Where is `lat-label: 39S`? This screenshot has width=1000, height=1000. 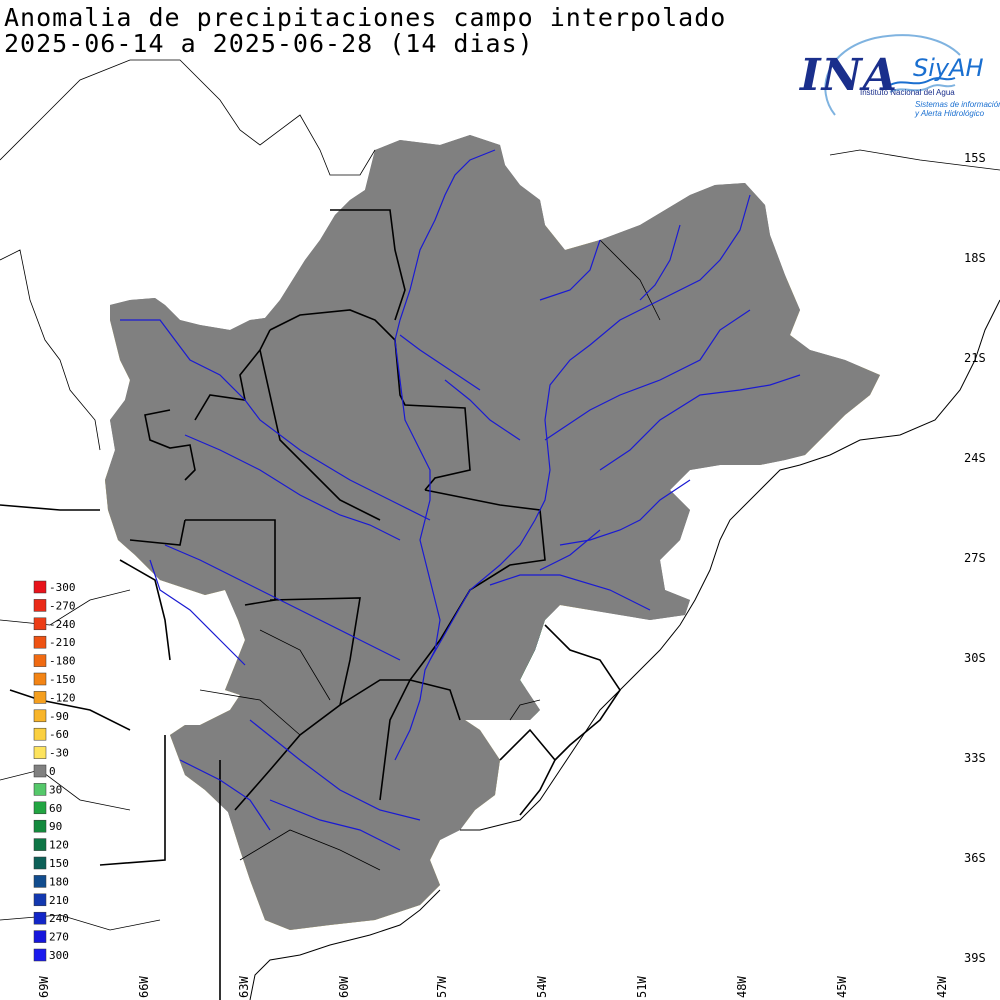 lat-label: 39S is located at coordinates (975, 958).